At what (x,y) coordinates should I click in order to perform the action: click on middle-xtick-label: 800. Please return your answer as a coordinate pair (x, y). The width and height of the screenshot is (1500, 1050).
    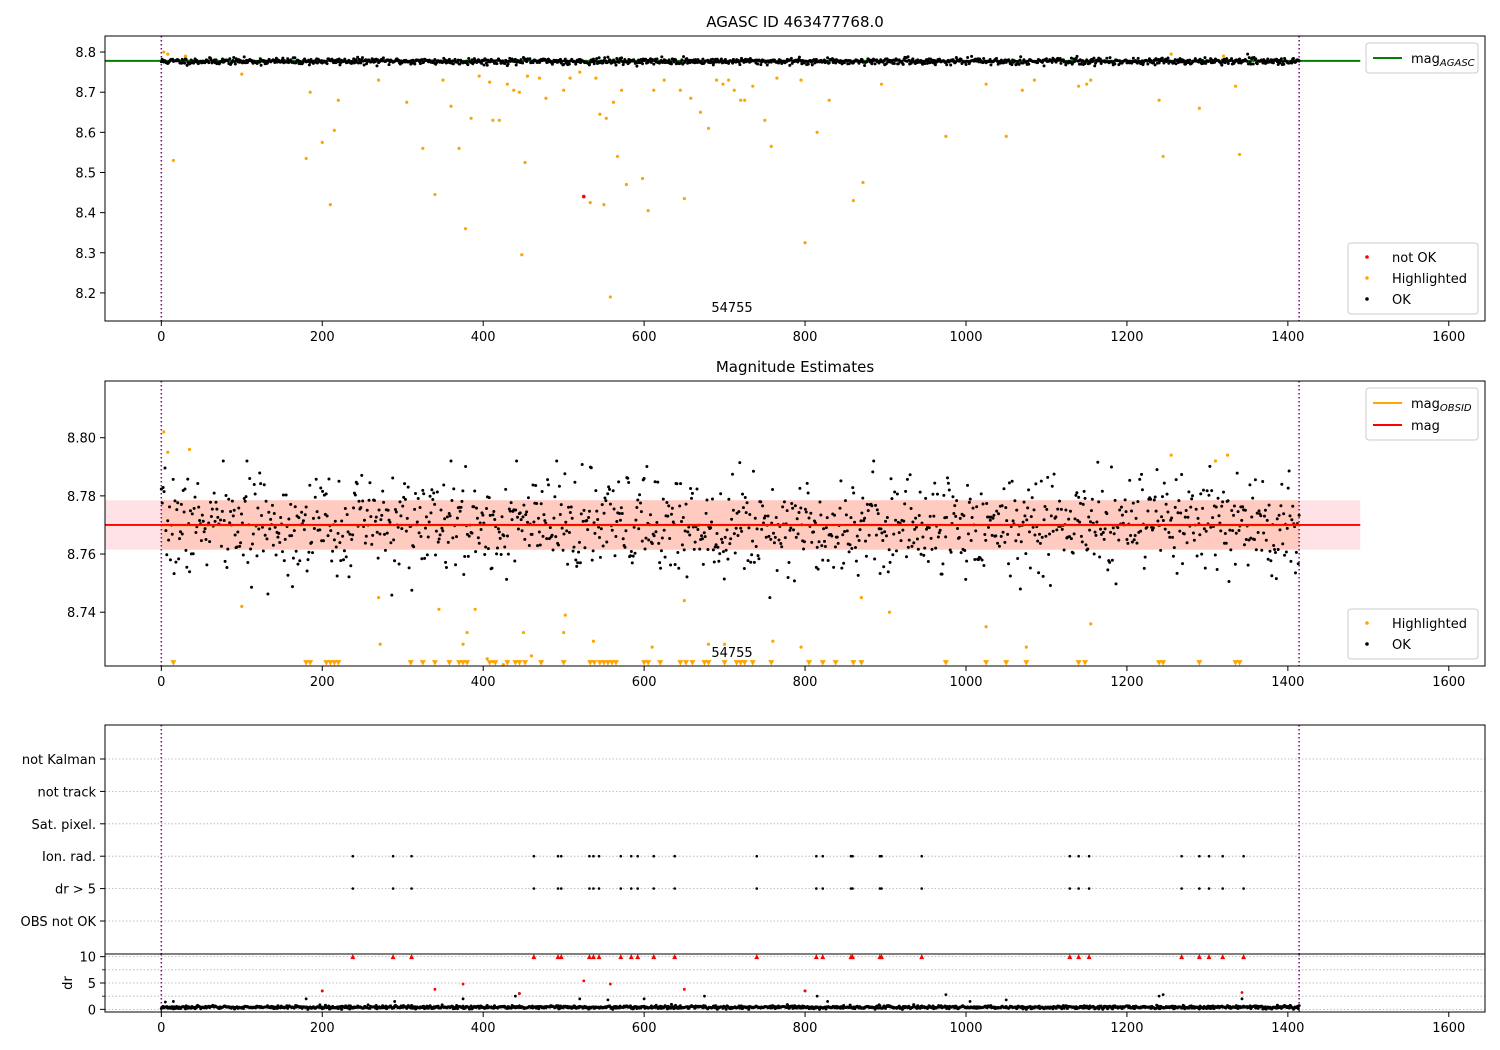
    Looking at the image, I should click on (805, 682).